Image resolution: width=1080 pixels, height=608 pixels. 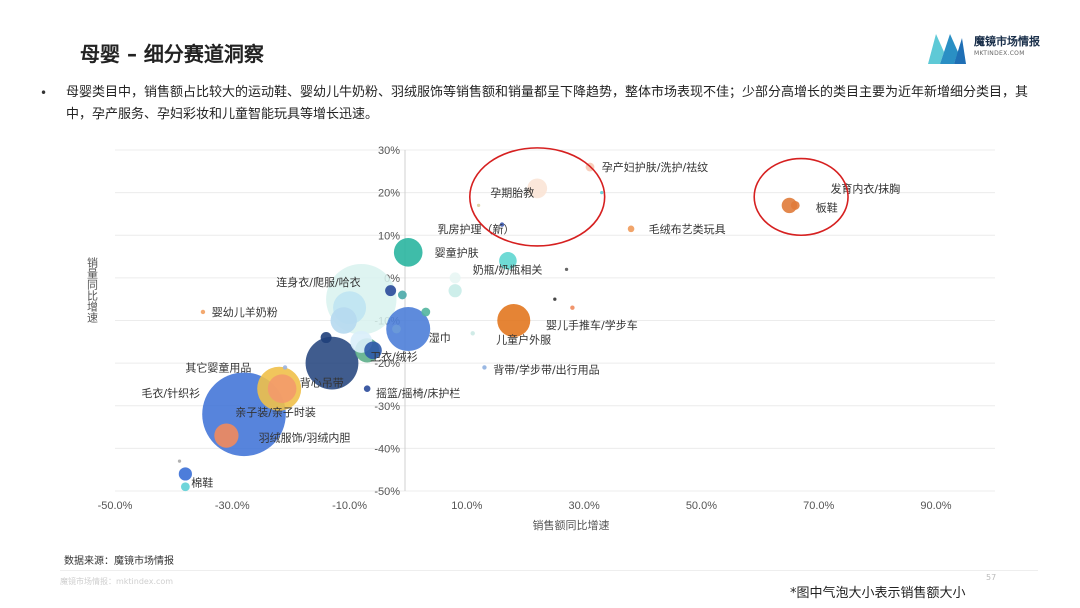 What do you see at coordinates (687, 229) in the screenshot?
I see `bubble-label: 毛绒布艺类玩具` at bounding box center [687, 229].